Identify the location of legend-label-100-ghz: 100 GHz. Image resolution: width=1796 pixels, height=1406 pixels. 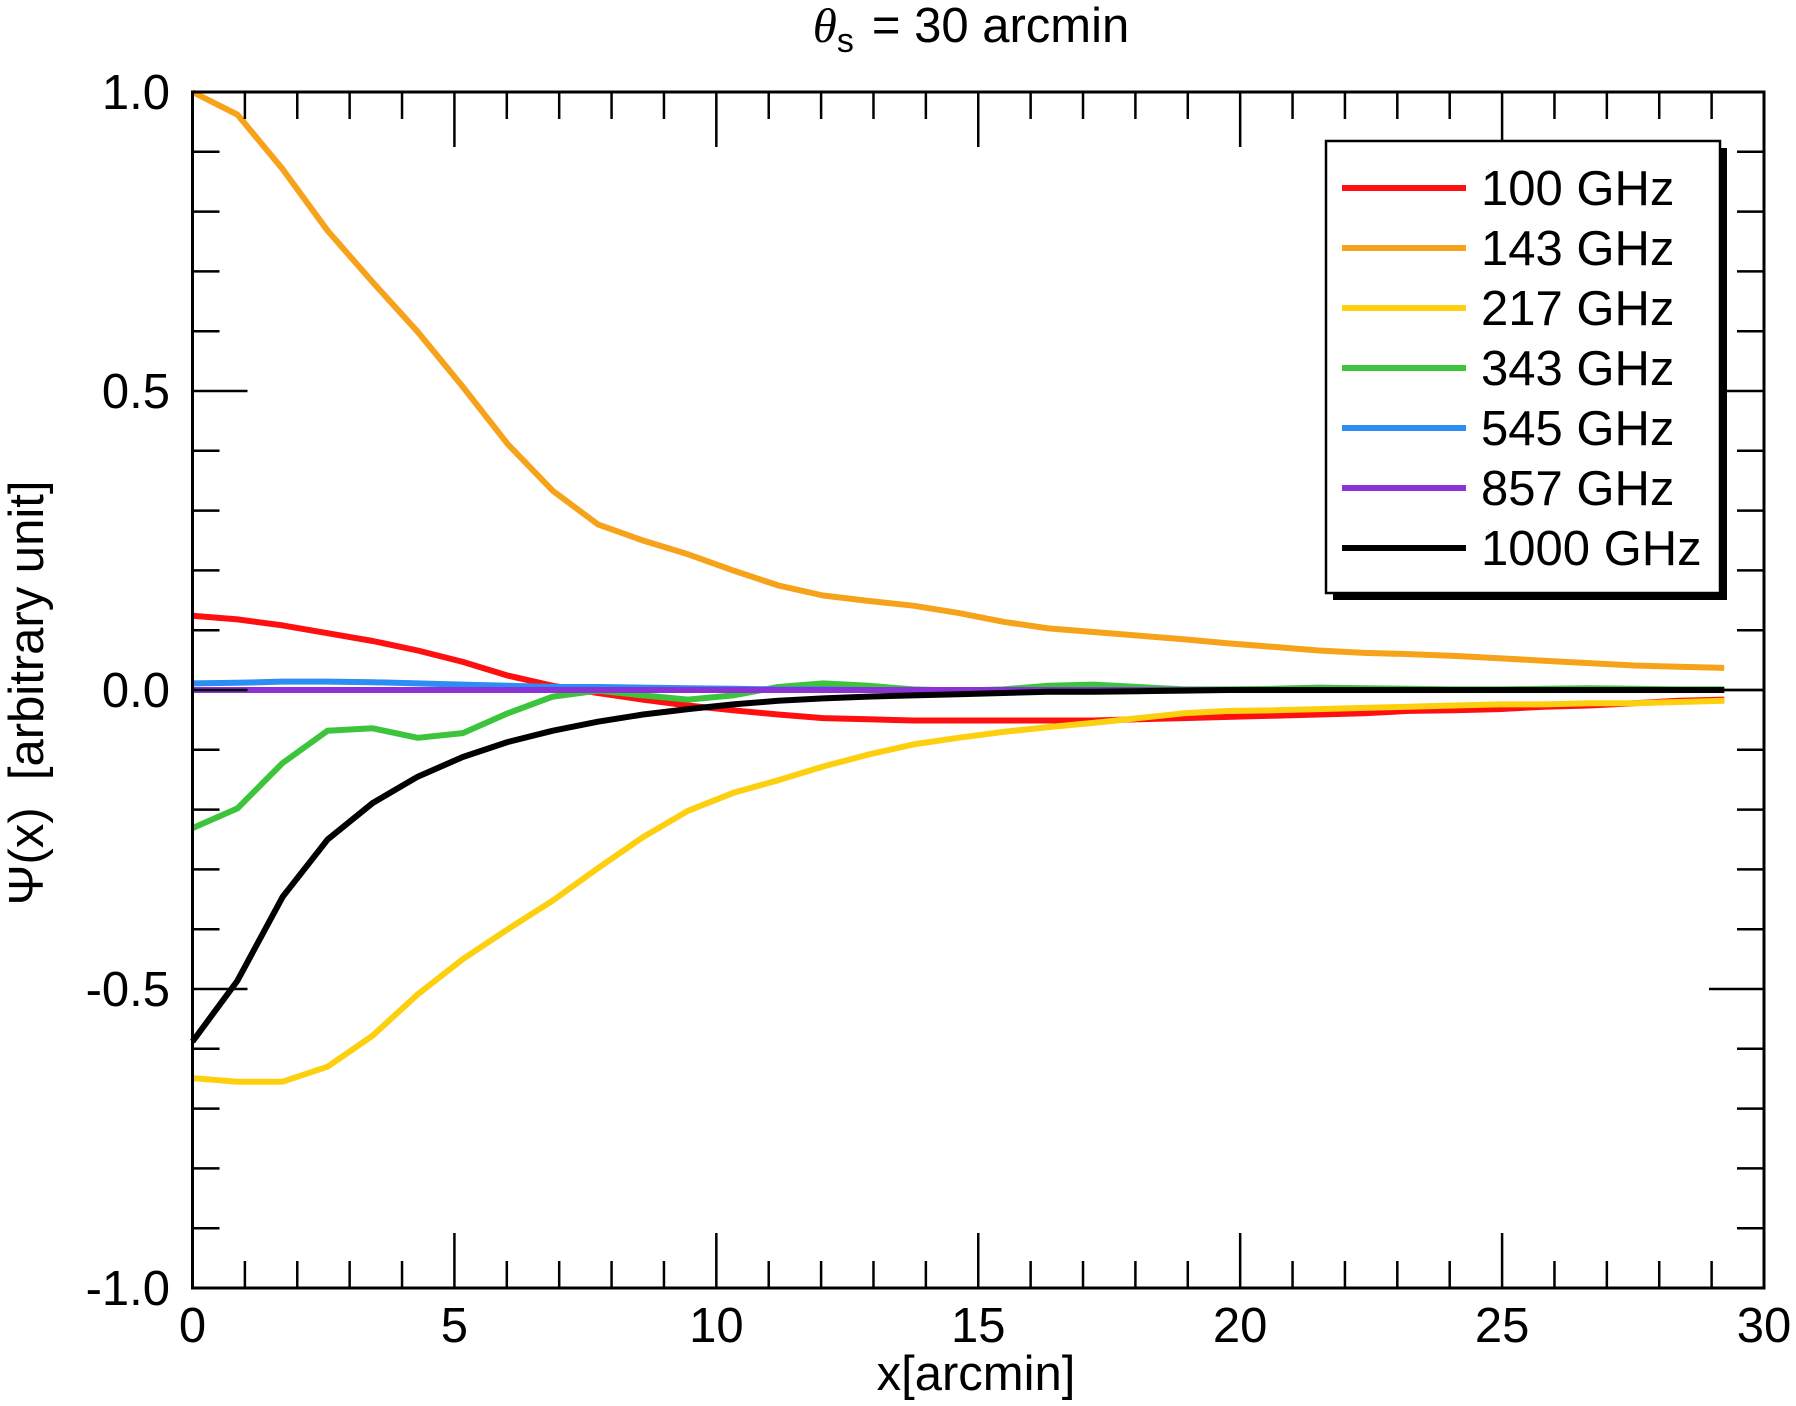
(1577, 189).